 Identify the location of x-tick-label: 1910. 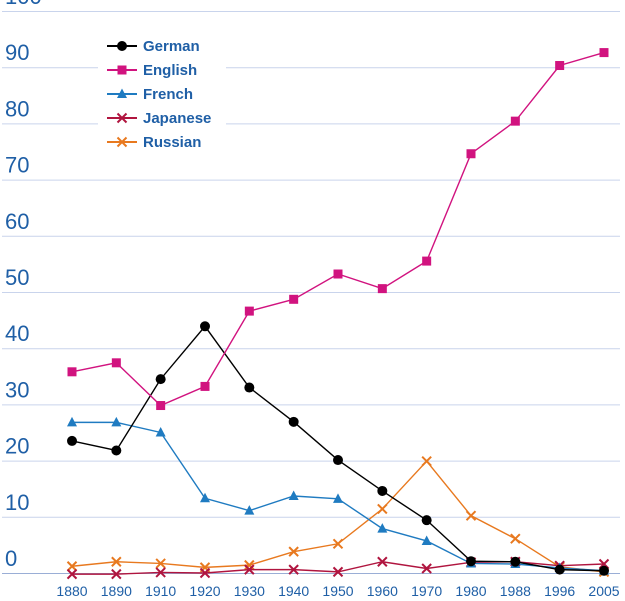
(160, 591).